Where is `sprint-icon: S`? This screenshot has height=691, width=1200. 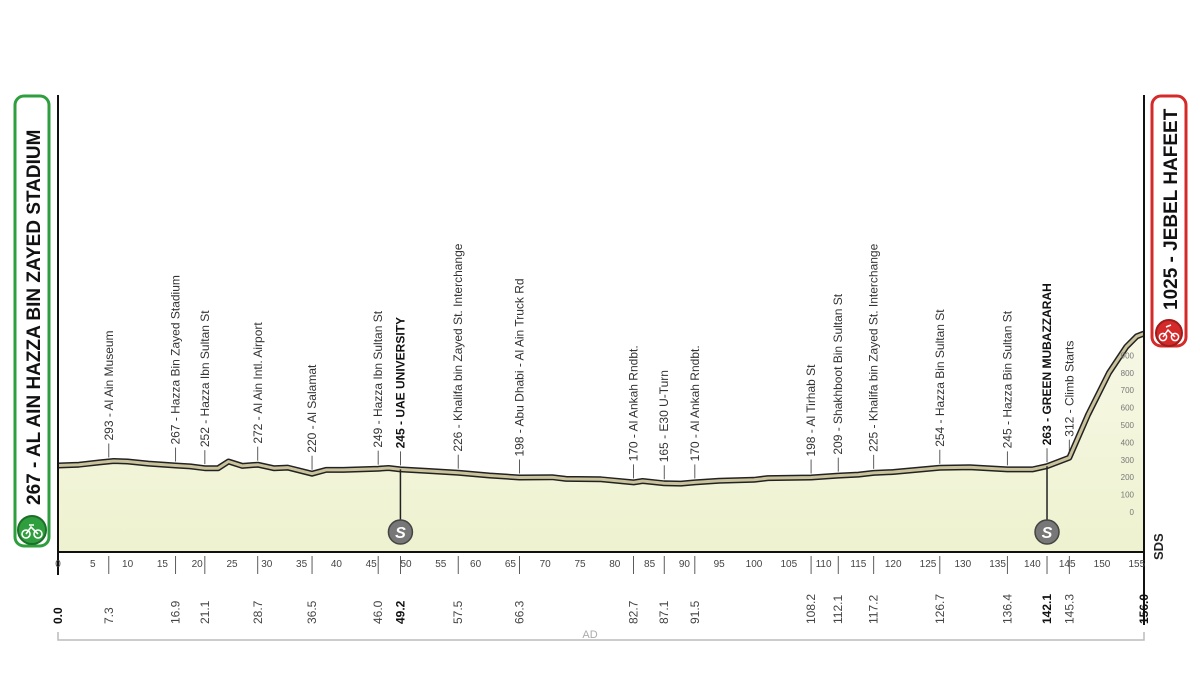 sprint-icon: S is located at coordinates (400, 532).